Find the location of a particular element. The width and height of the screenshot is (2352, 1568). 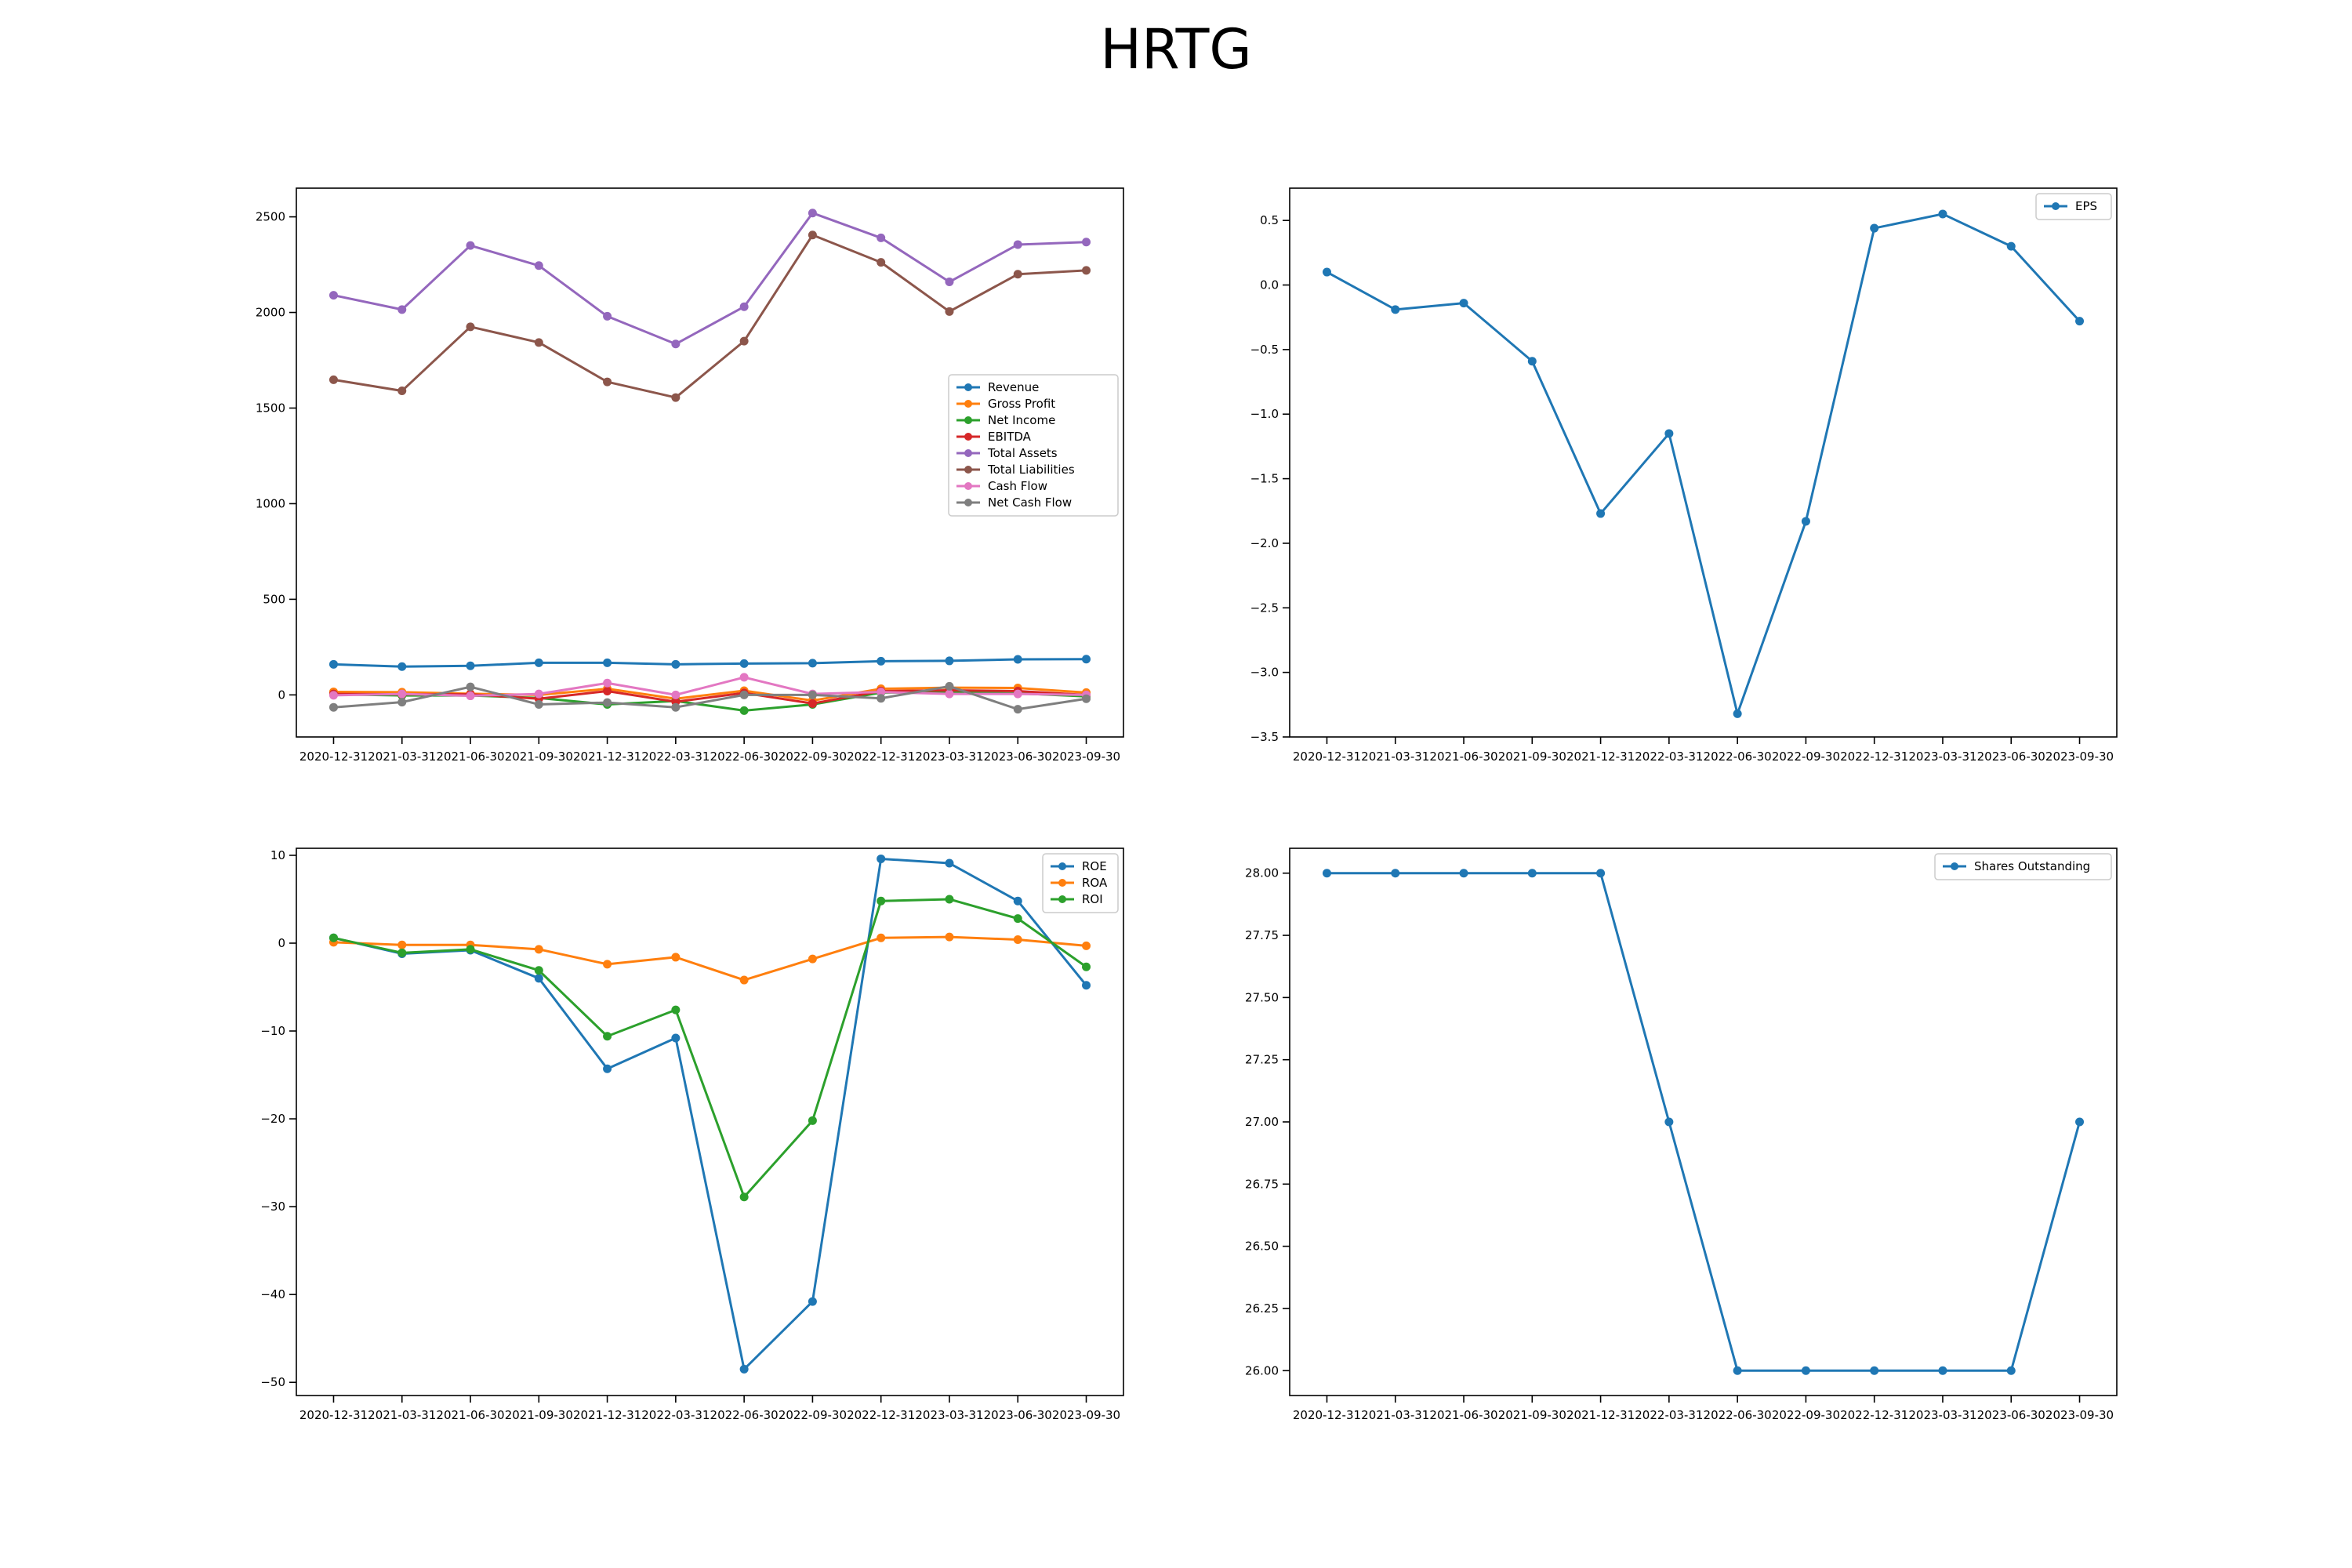

x-tick-label: 2022-06-30 is located at coordinates (744, 757).